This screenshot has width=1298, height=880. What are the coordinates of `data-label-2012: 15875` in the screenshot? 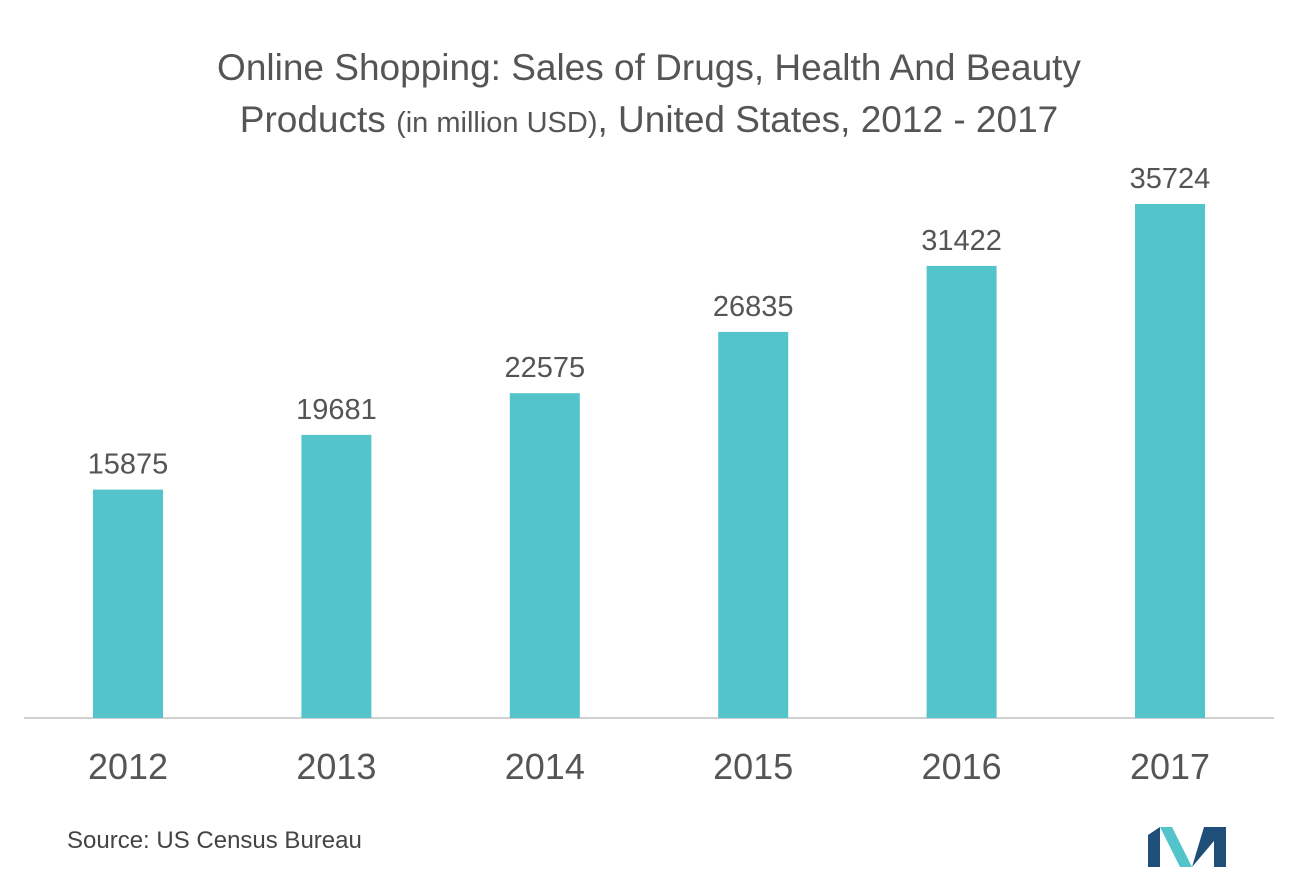 It's located at (128, 465).